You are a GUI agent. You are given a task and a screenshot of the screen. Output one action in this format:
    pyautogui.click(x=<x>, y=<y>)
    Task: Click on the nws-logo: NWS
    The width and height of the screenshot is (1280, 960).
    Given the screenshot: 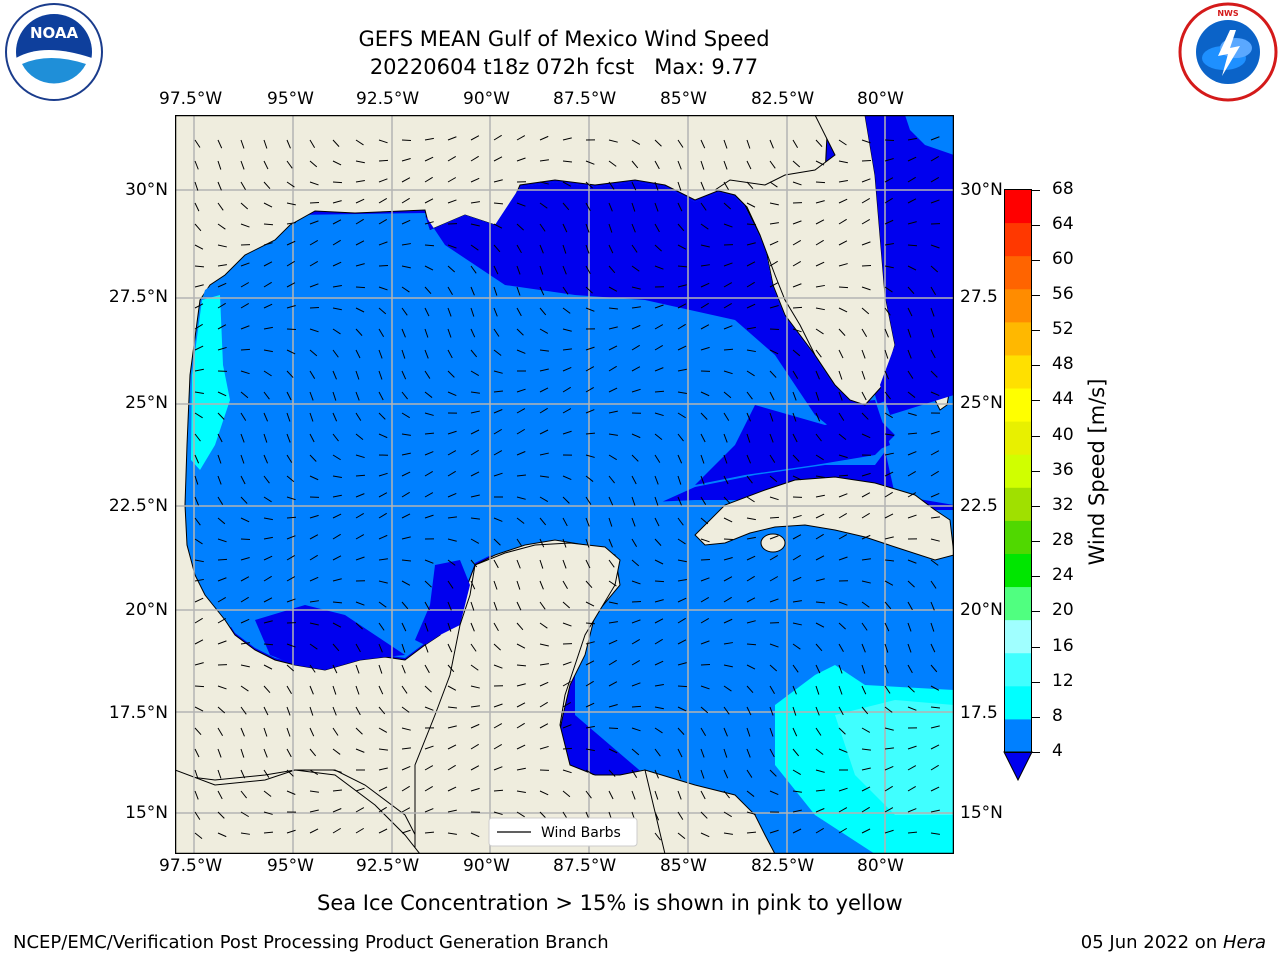 What is the action you would take?
    pyautogui.click(x=1228, y=52)
    